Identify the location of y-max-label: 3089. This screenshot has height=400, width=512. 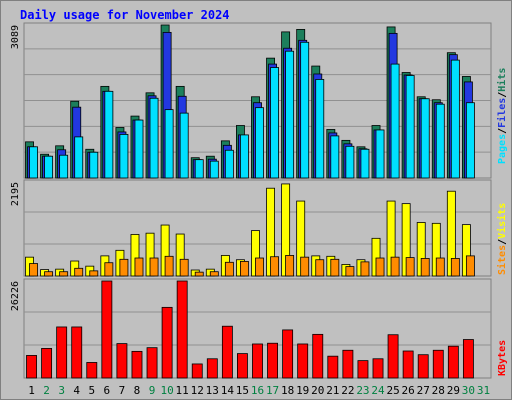
(15, 37).